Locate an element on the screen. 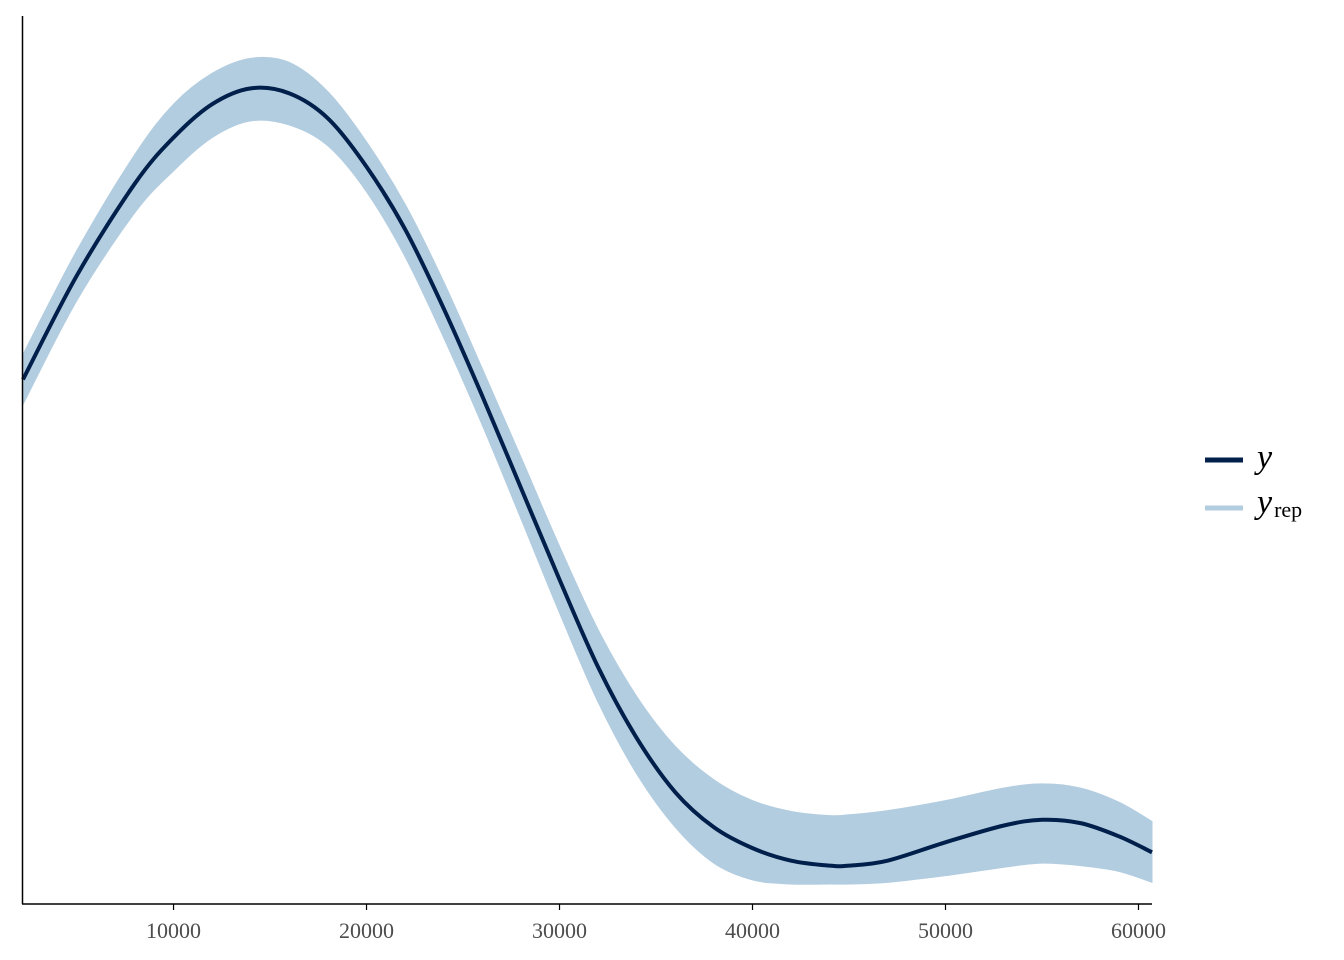 This screenshot has height=960, width=1344. x-tick-label: 30000 is located at coordinates (559, 930).